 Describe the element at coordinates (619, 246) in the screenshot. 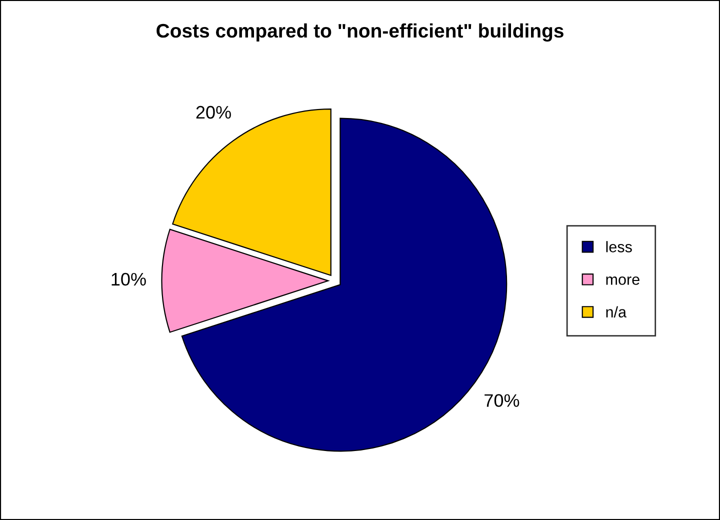

I see `legend-label: less` at that location.